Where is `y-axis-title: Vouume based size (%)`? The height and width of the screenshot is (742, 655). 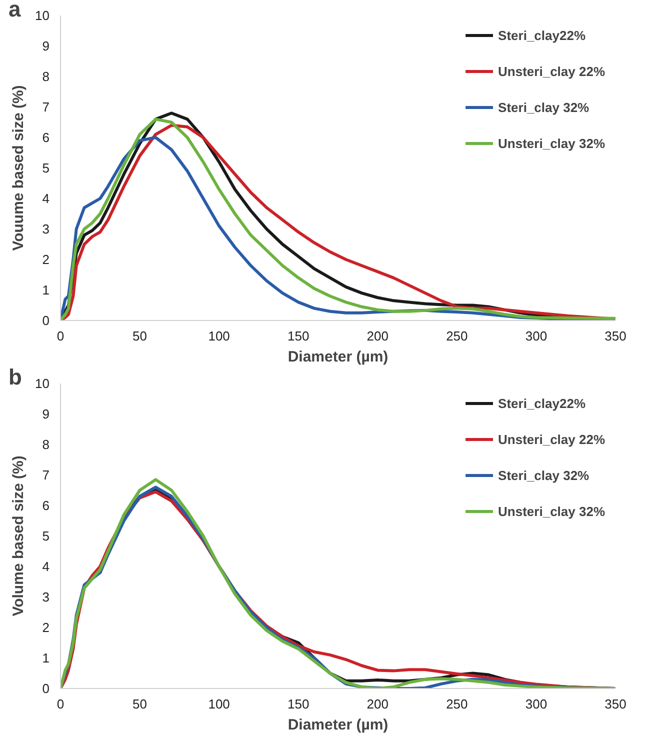 y-axis-title: Vouume based size (%) is located at coordinates (19, 168).